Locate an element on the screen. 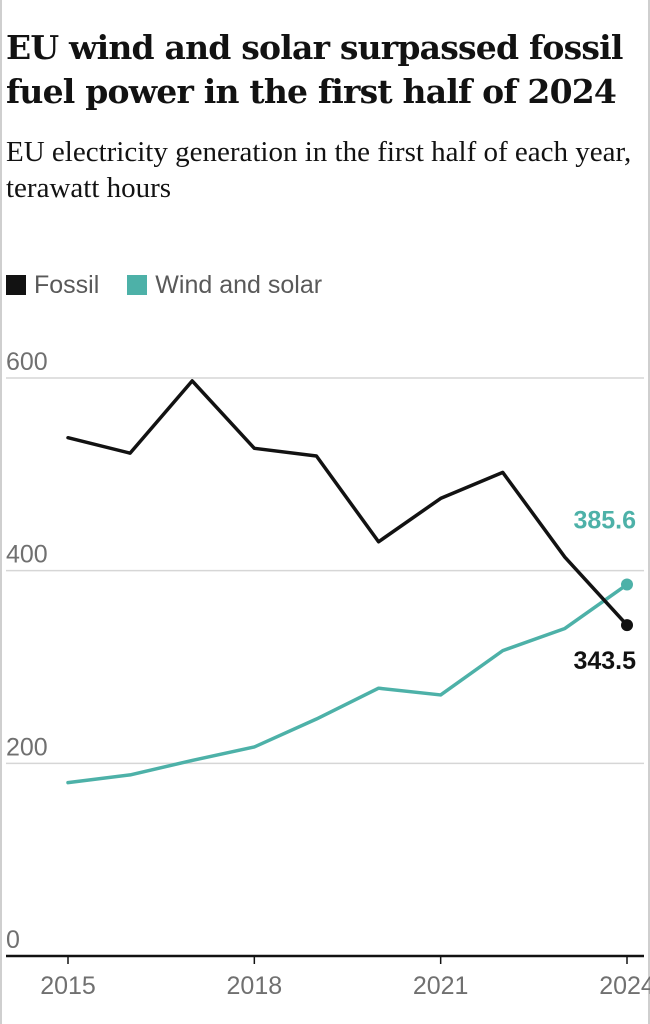 This screenshot has height=1024, width=650. legend-label-fossil: Fossil is located at coordinates (67, 284).